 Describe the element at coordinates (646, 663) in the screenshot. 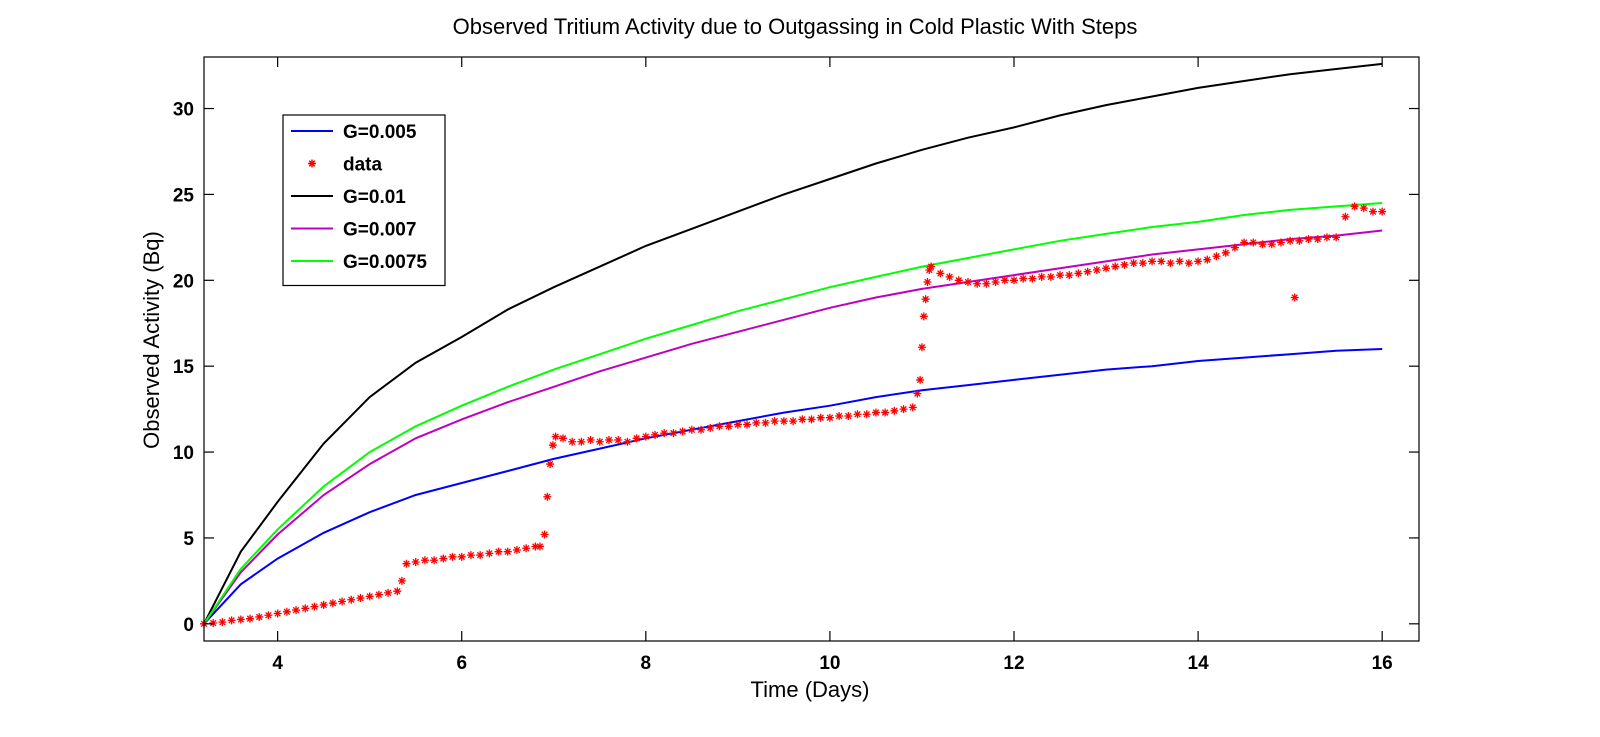

I see `x-tick-label: 8` at that location.